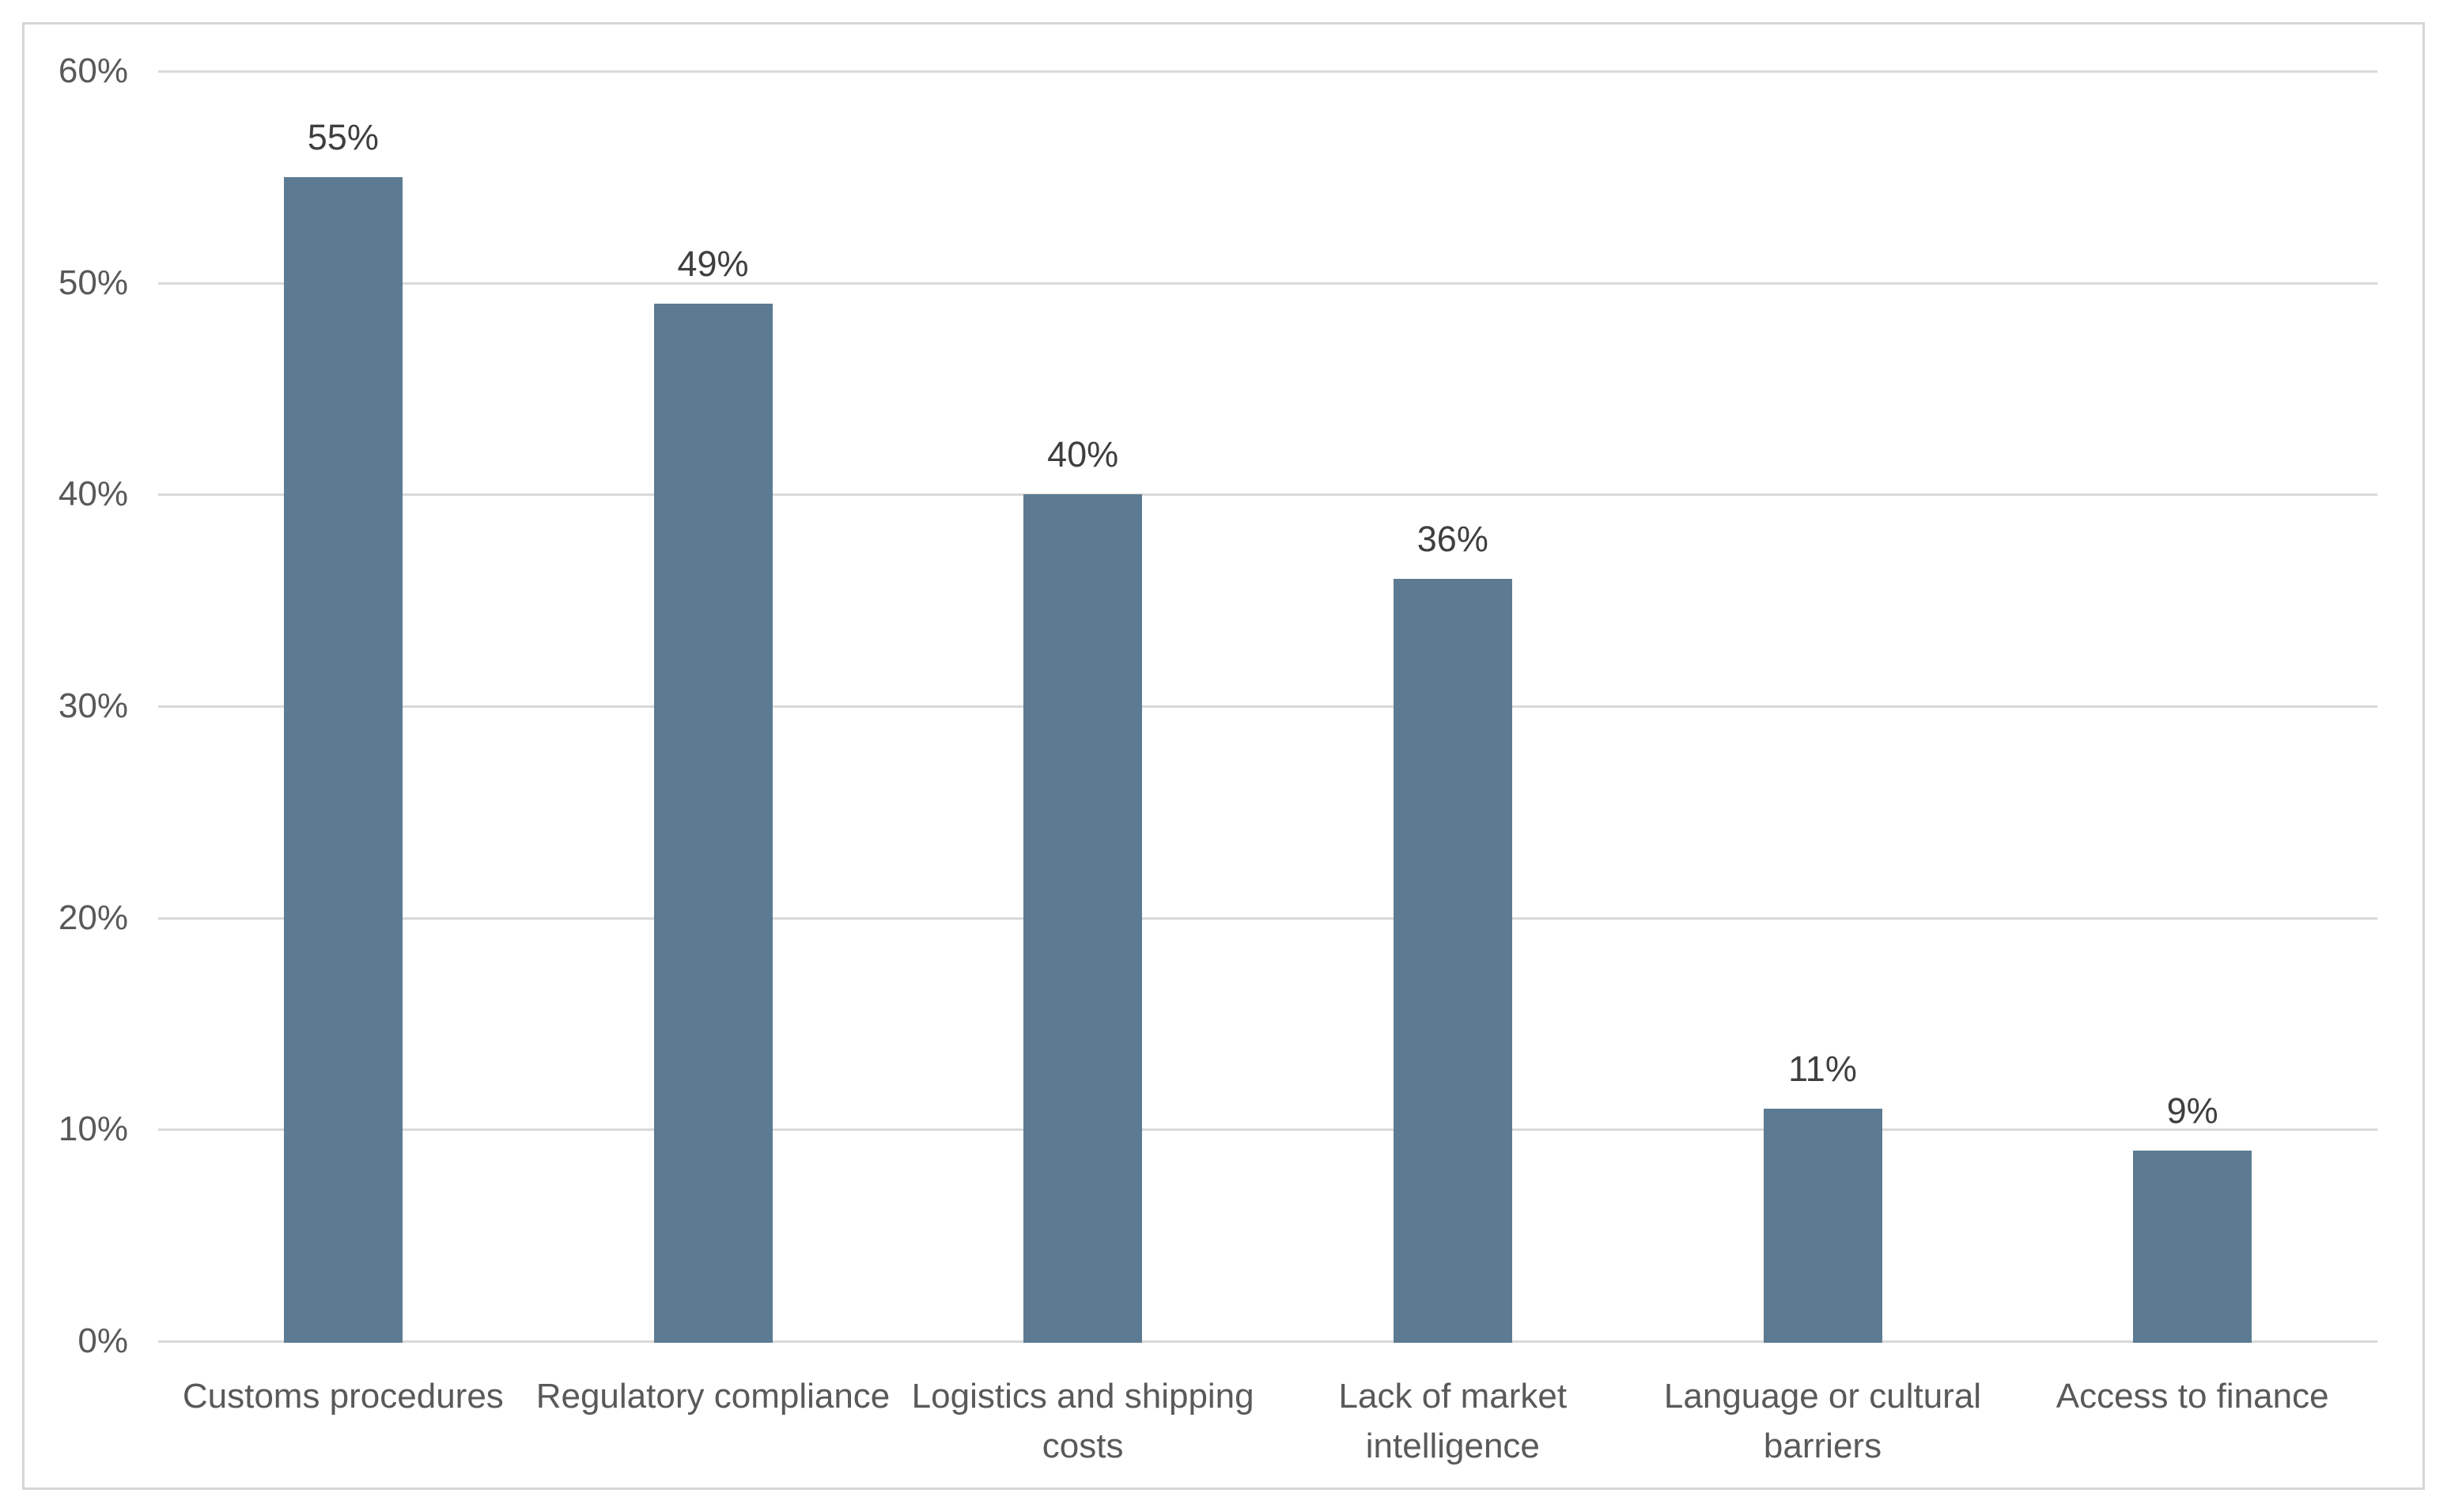 This screenshot has width=2447, height=1512. What do you see at coordinates (343, 1397) in the screenshot?
I see `category-label: Customs procedures` at bounding box center [343, 1397].